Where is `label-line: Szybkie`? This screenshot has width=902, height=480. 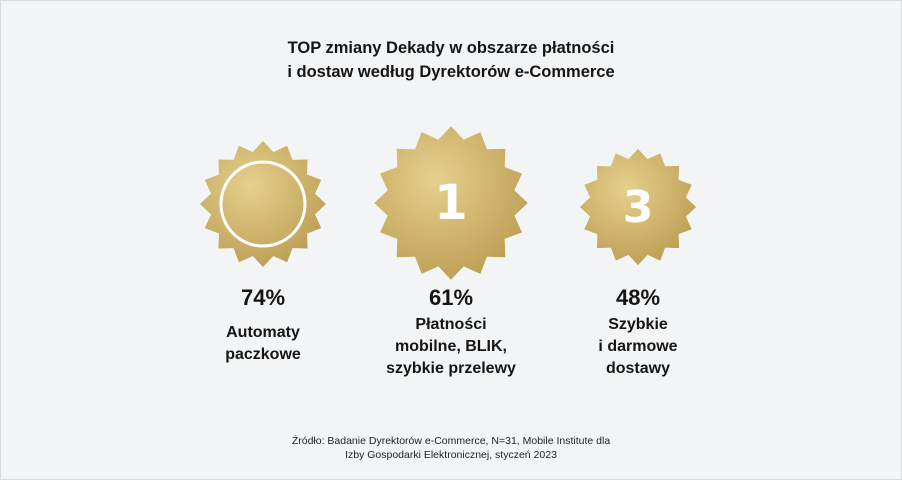
label-line: Szybkie is located at coordinates (638, 324).